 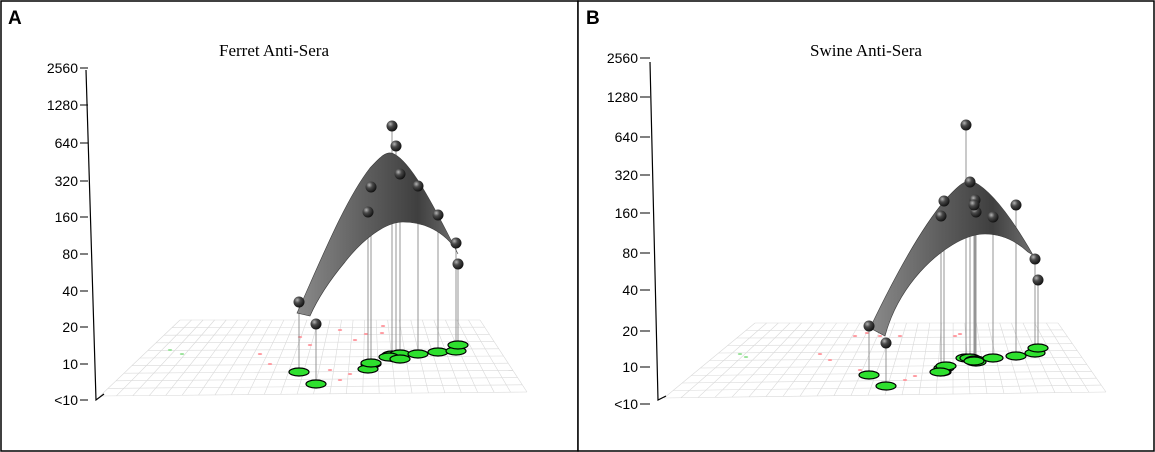 I want to click on panel-b-floor-disks, so click(x=953, y=367).